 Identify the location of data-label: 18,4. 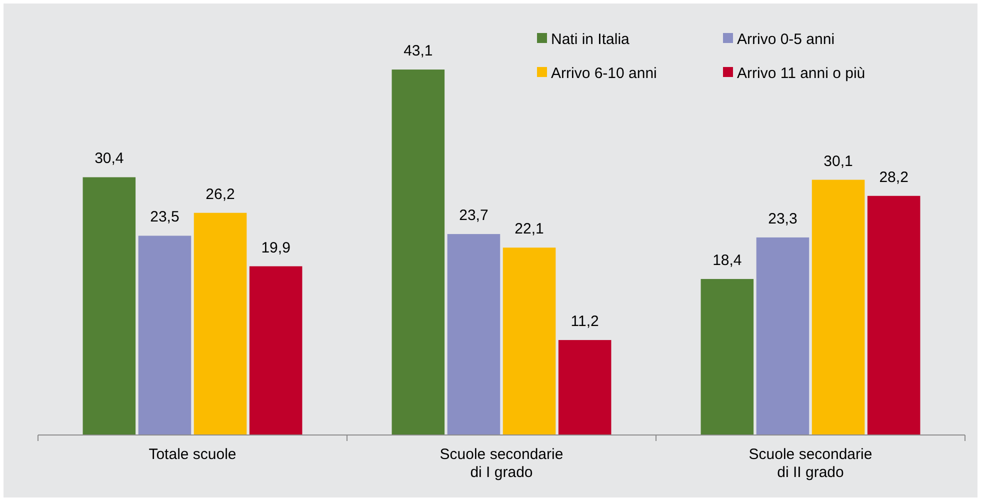
(727, 260).